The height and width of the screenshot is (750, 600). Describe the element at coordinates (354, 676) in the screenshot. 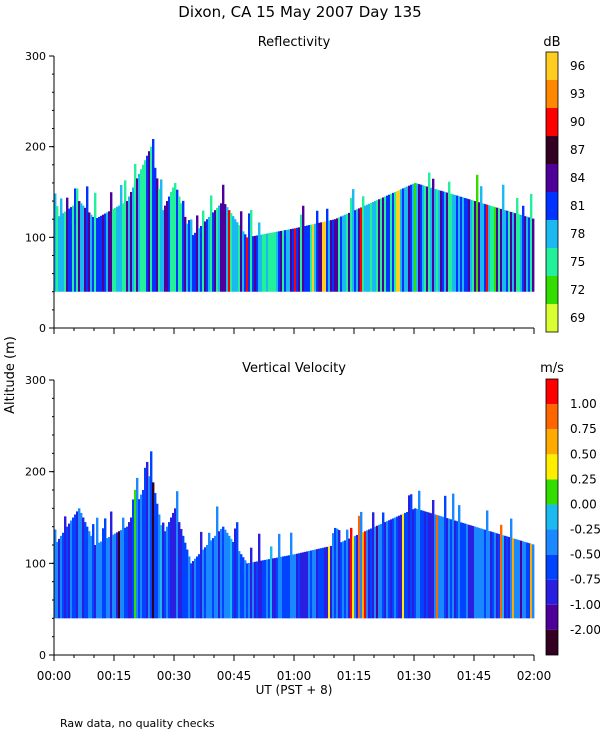

I see `x-tick-label: 01:15` at that location.